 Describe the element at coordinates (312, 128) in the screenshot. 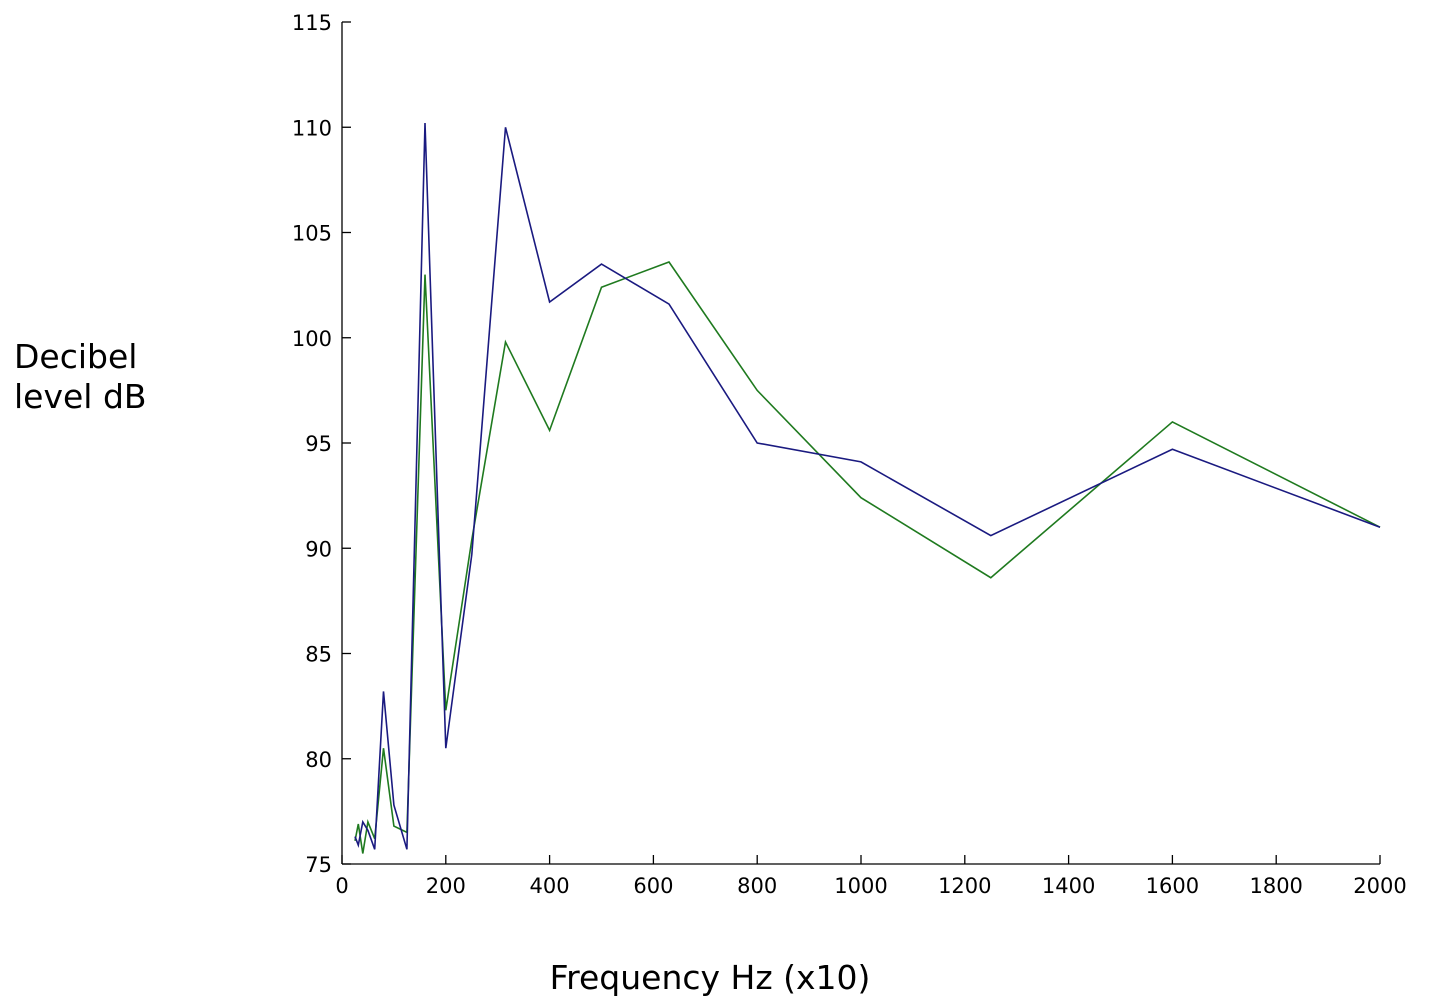

I see `y-tick-label: 110` at that location.